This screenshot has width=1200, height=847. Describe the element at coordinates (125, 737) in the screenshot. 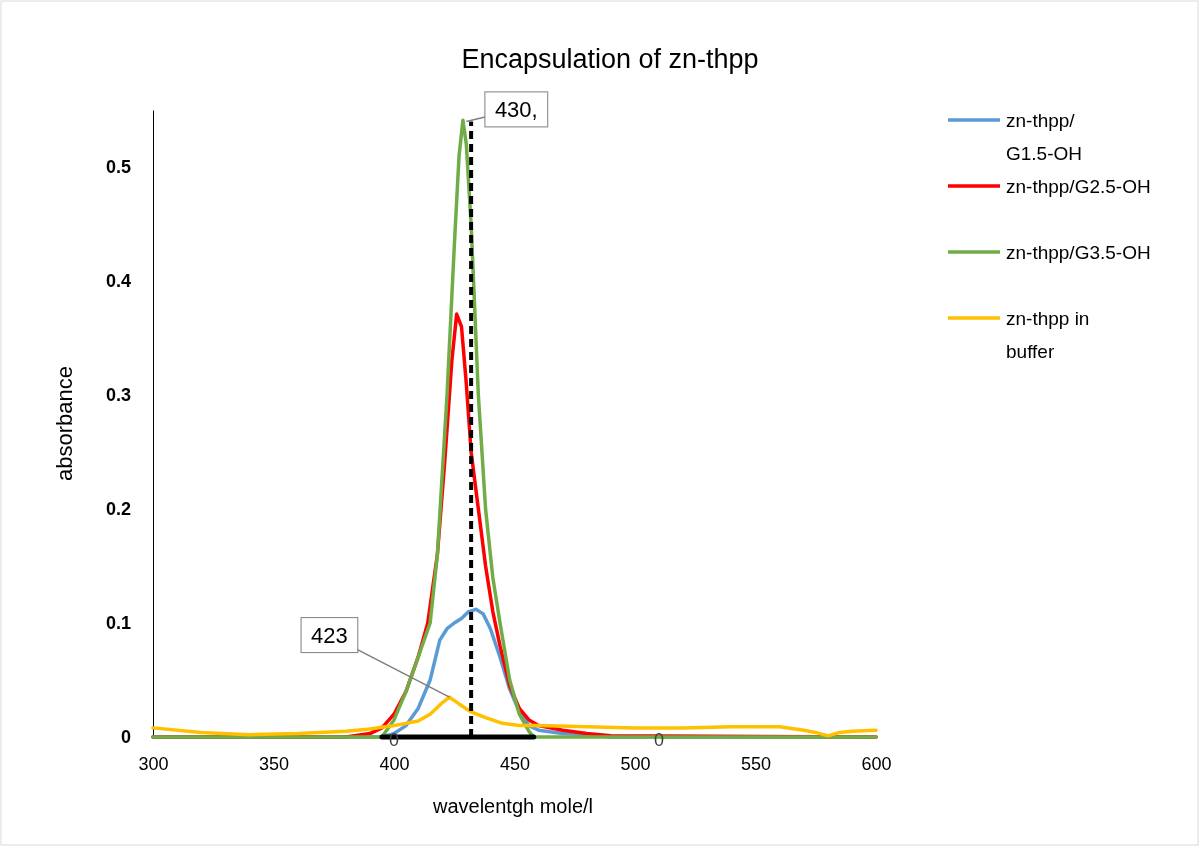

I see `y-tick-label: 0` at that location.